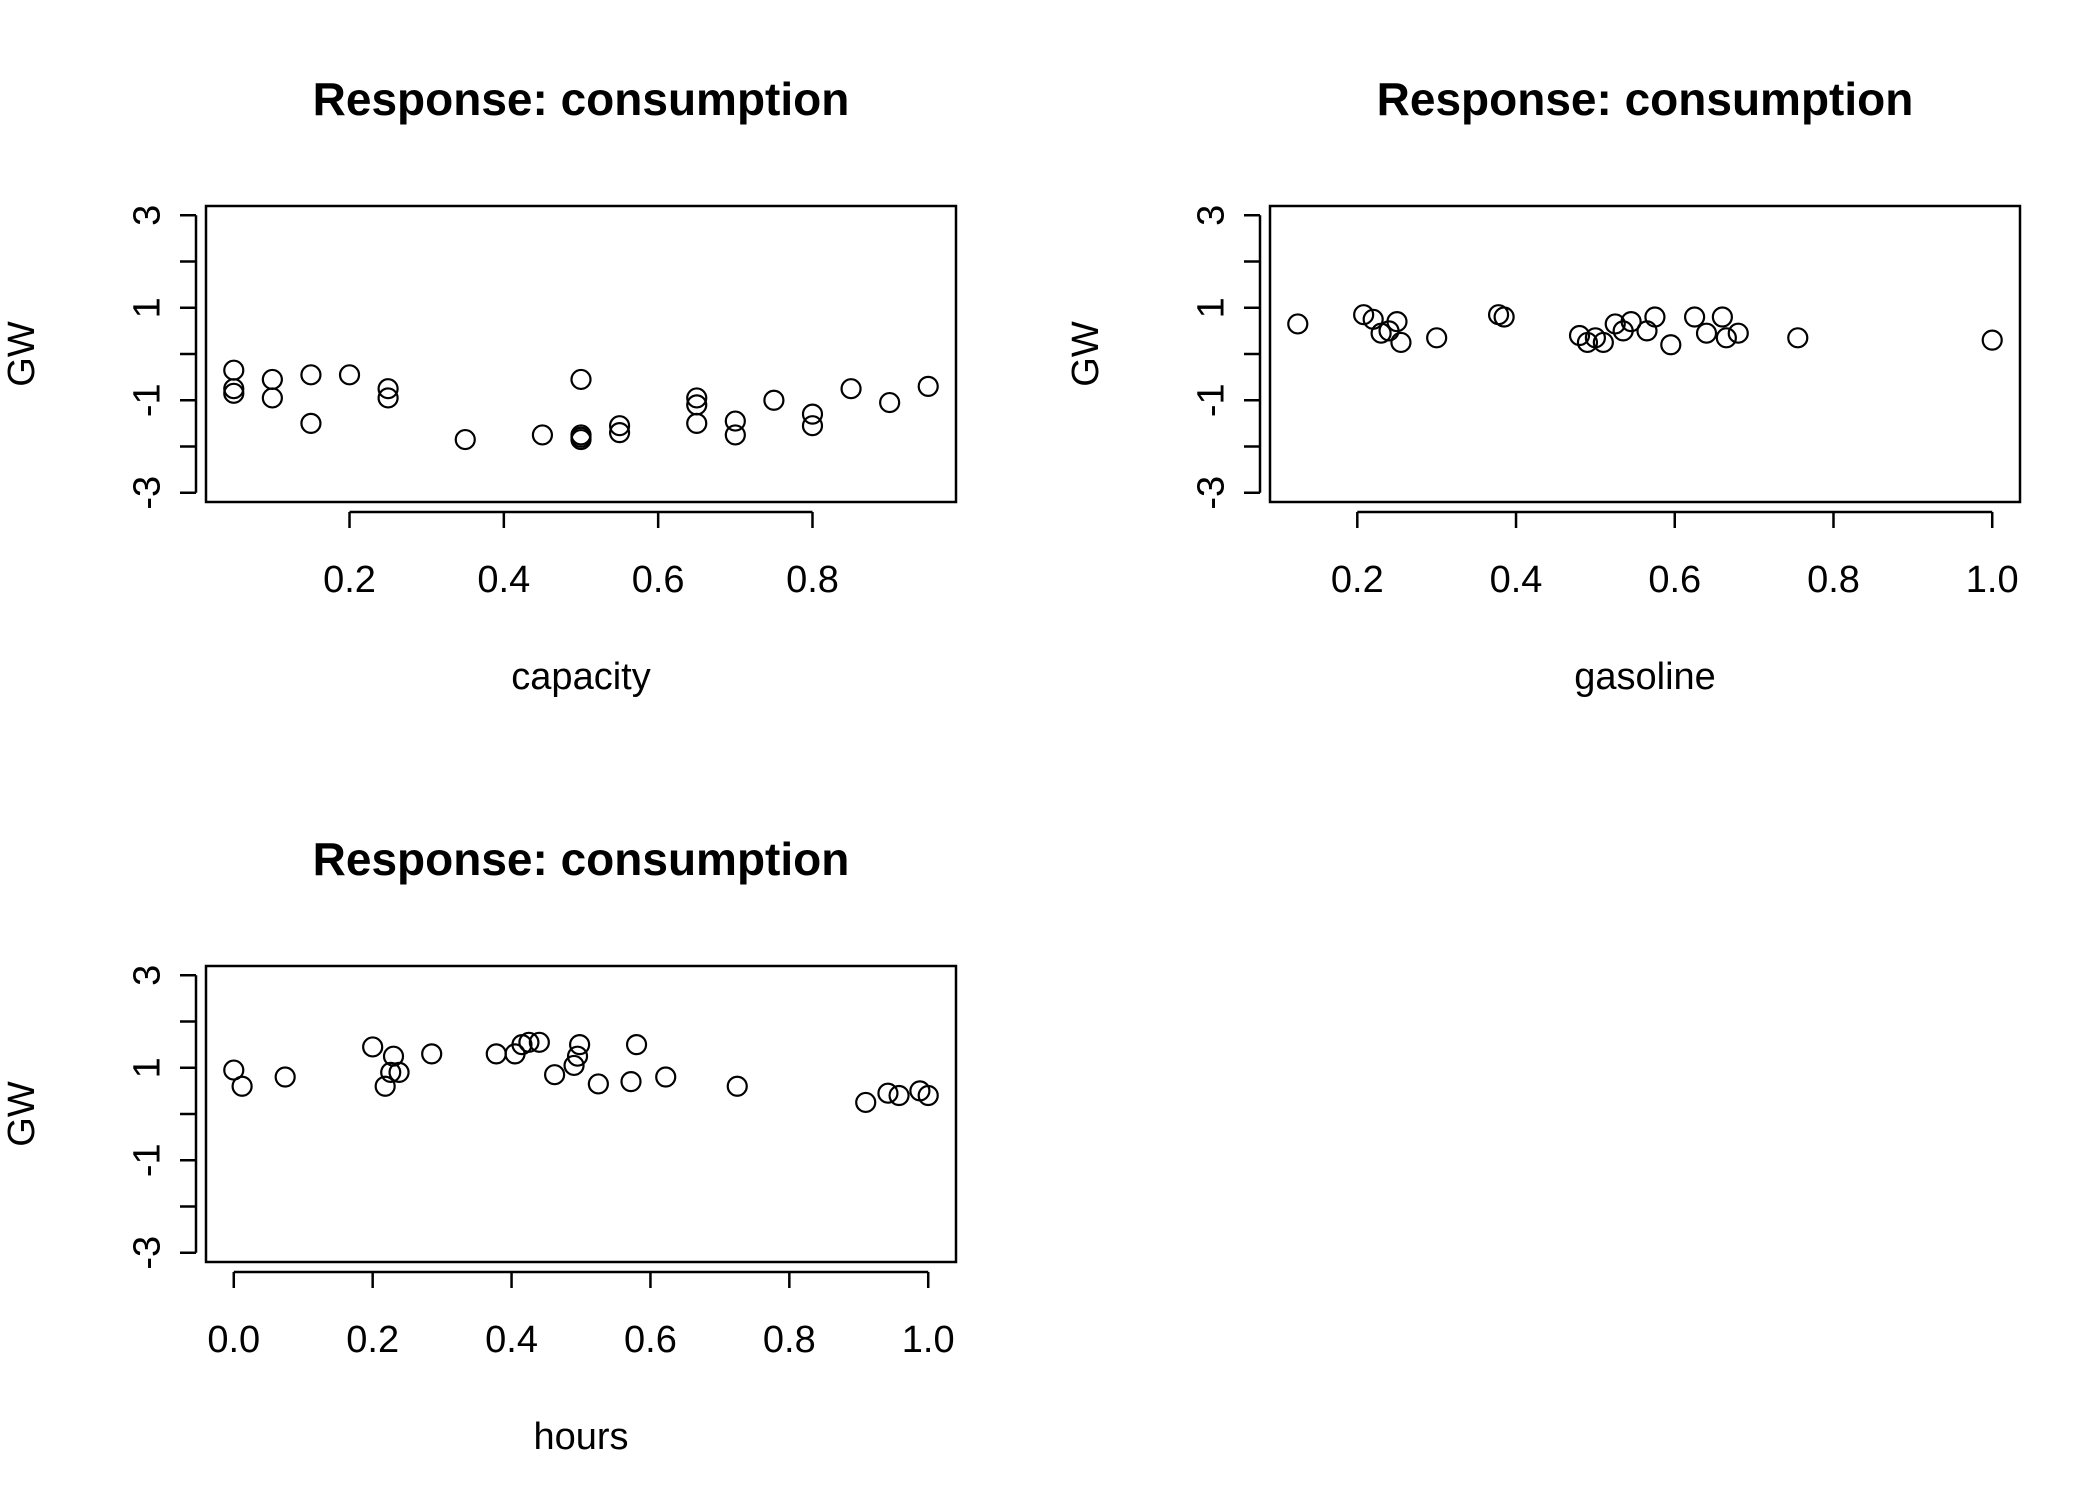 The image size is (2100, 1505). I want to click on x-axis-label: hours, so click(580, 1437).